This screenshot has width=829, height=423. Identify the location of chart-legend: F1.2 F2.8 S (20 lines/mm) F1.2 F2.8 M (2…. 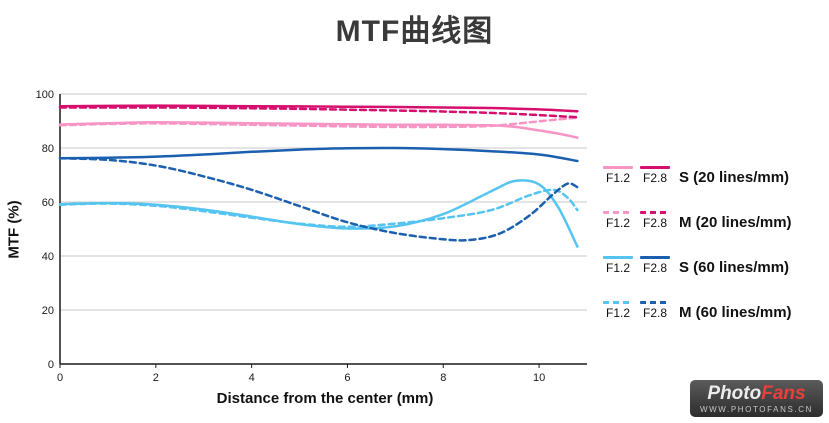
(715, 255).